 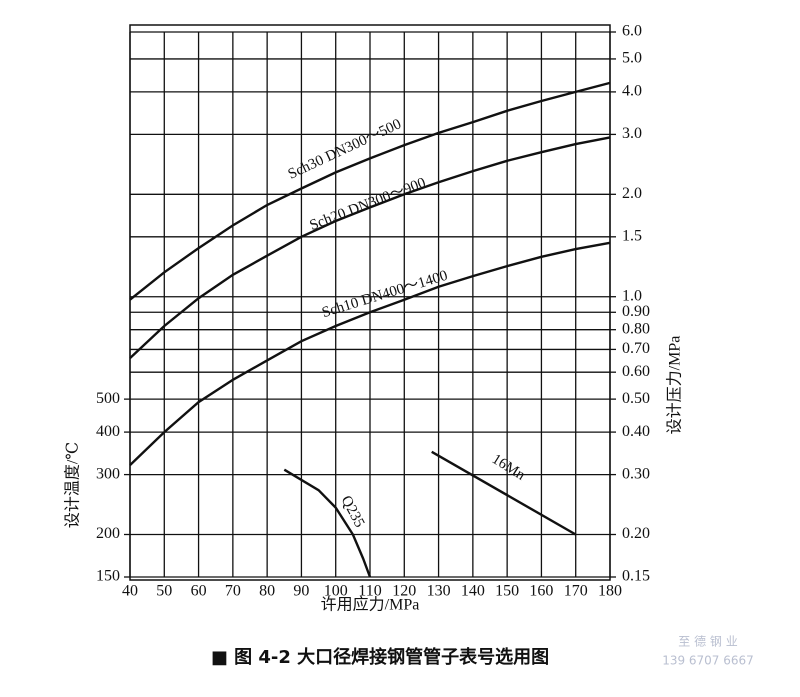 What do you see at coordinates (108, 431) in the screenshot?
I see `y-tick-label: 400` at bounding box center [108, 431].